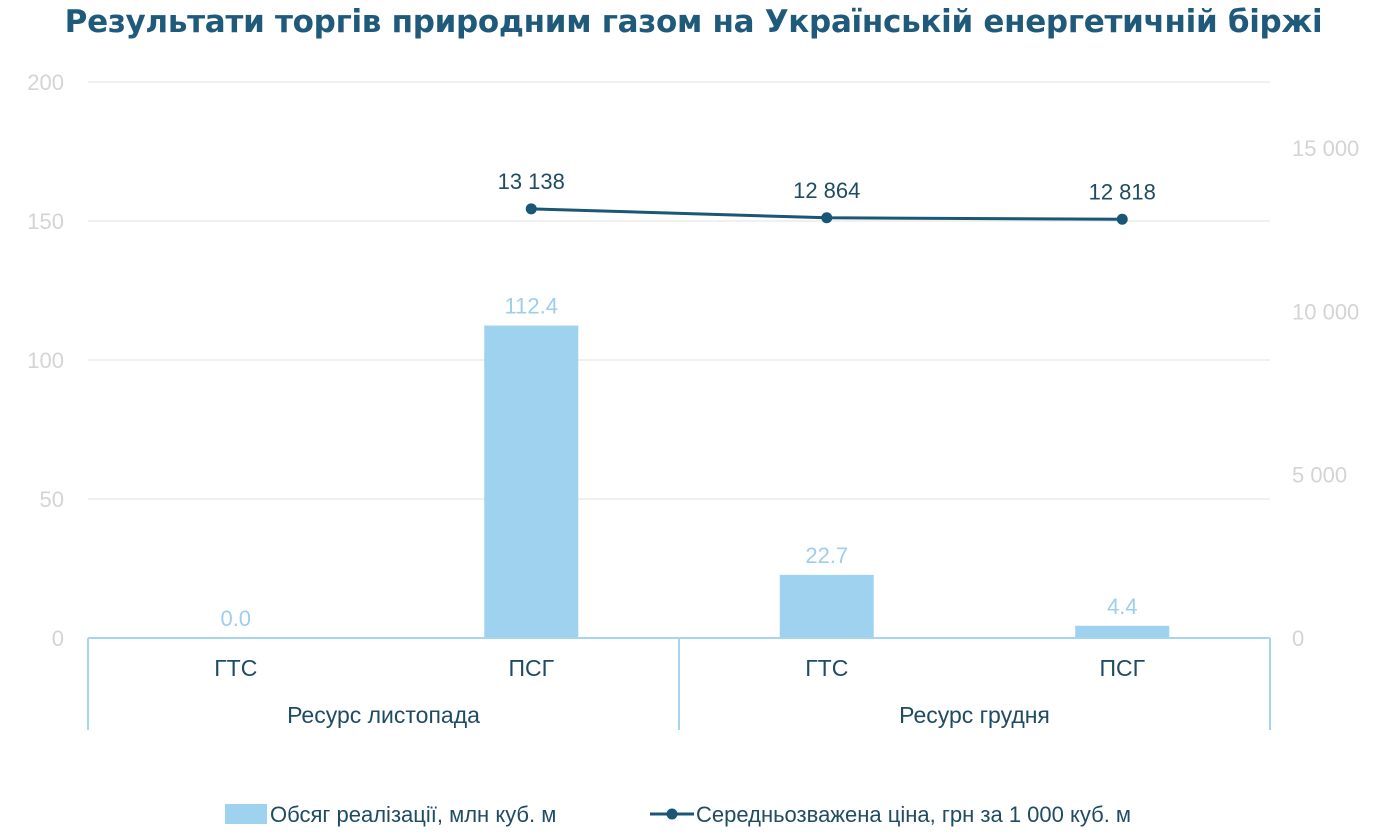  Describe the element at coordinates (52, 499) in the screenshot. I see `y-left-tick-label: 50` at that location.